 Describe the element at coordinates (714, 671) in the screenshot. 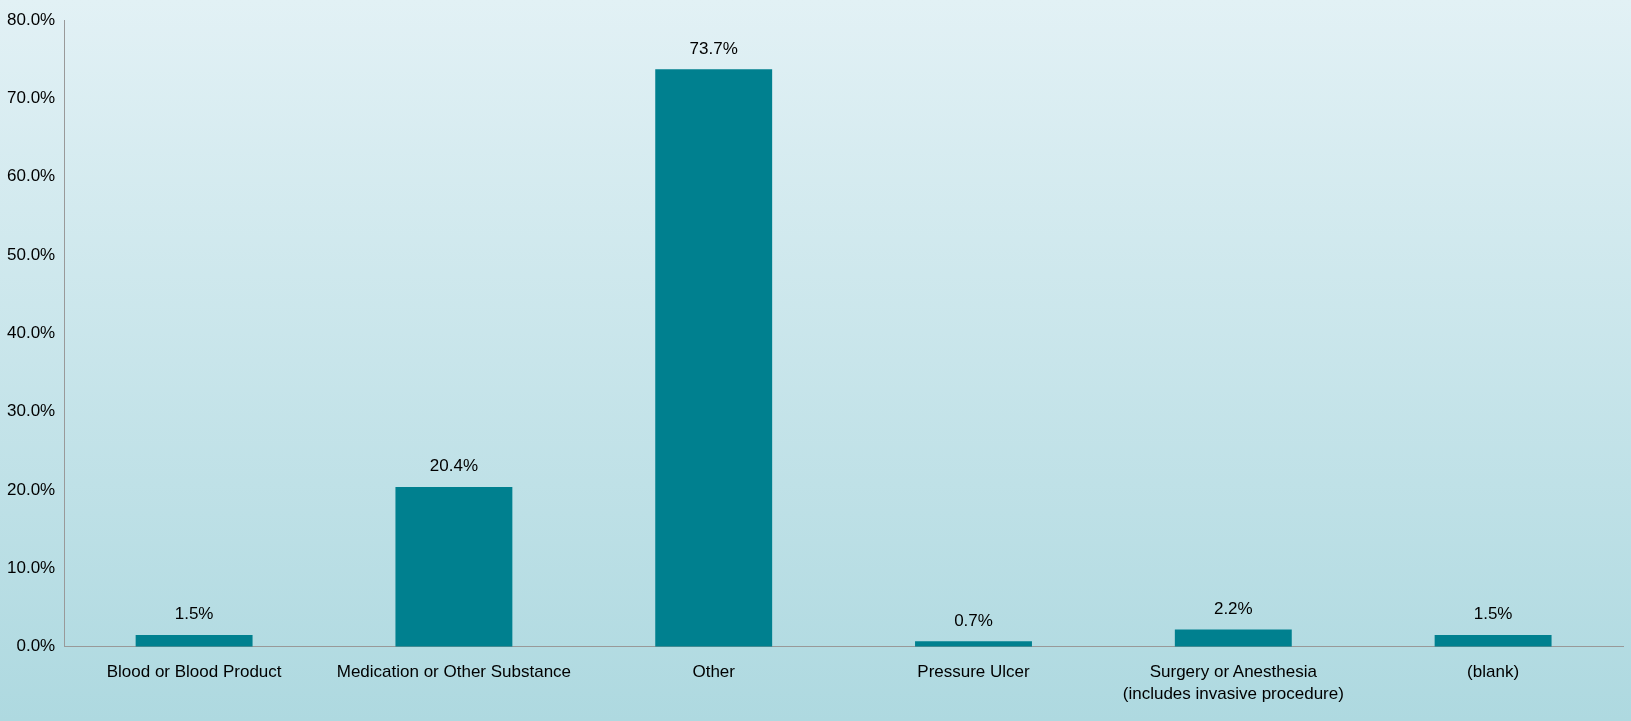

I see `x-tick-label: Other` at that location.